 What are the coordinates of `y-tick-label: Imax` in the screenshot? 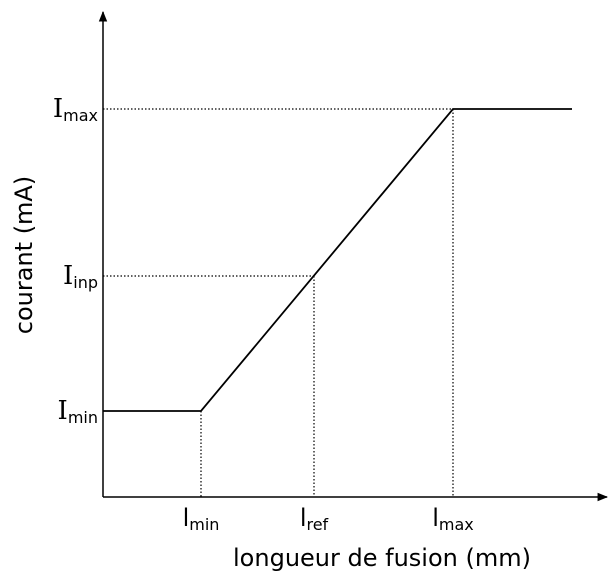 It's located at (75, 109).